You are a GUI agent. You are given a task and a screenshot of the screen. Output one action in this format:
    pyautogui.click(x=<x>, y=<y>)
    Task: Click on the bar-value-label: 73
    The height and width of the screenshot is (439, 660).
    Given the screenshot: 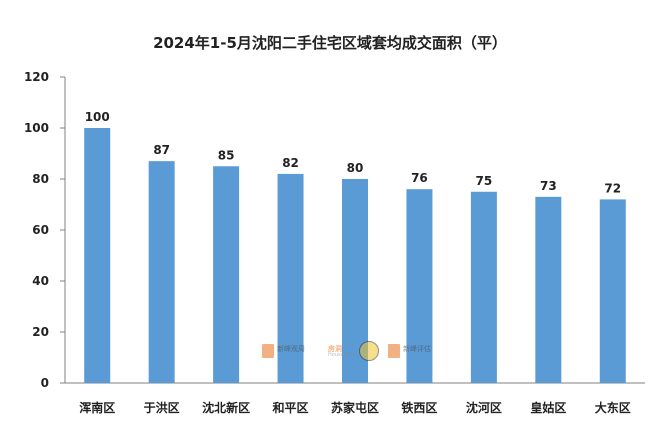 What is the action you would take?
    pyautogui.click(x=548, y=186)
    